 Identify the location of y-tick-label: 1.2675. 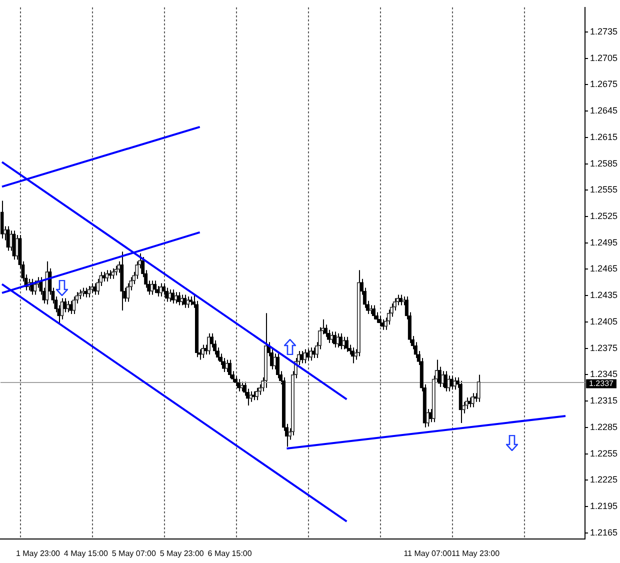
(604, 84).